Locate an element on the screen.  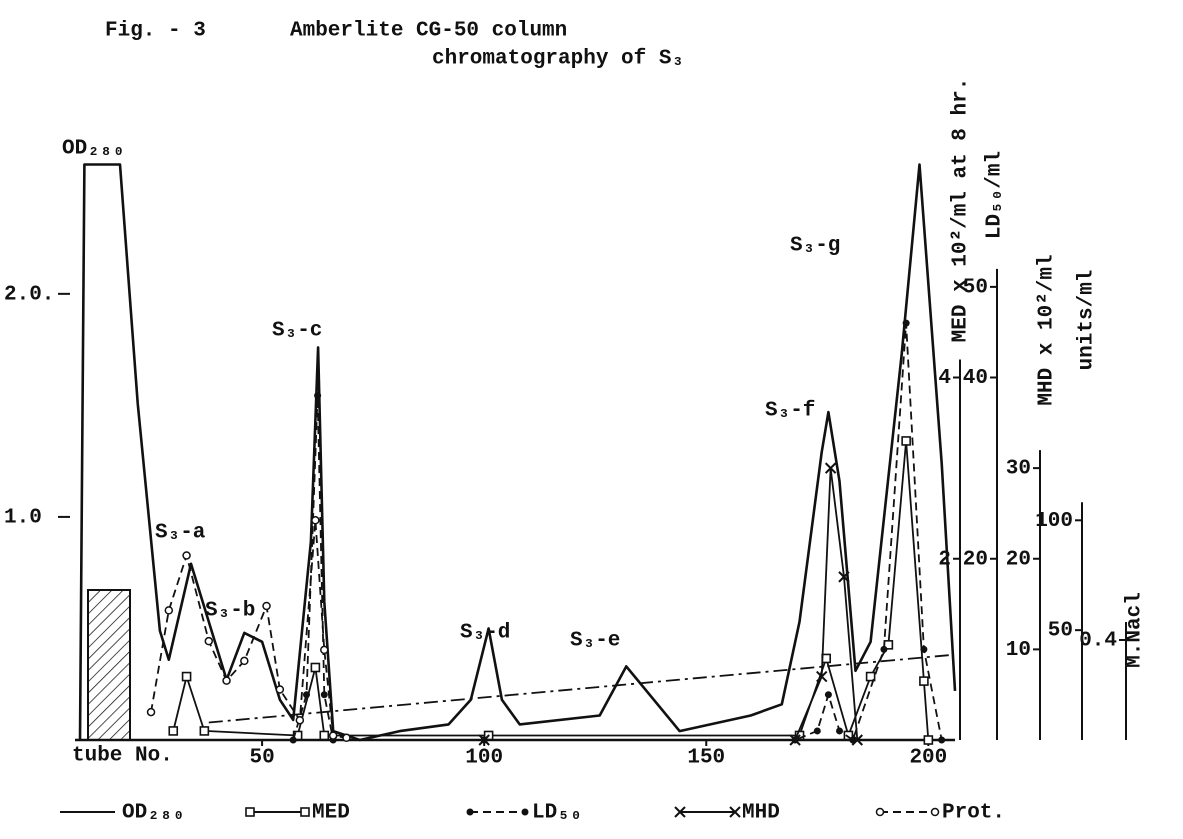
x-tick-label: 100 is located at coordinates (484, 758).